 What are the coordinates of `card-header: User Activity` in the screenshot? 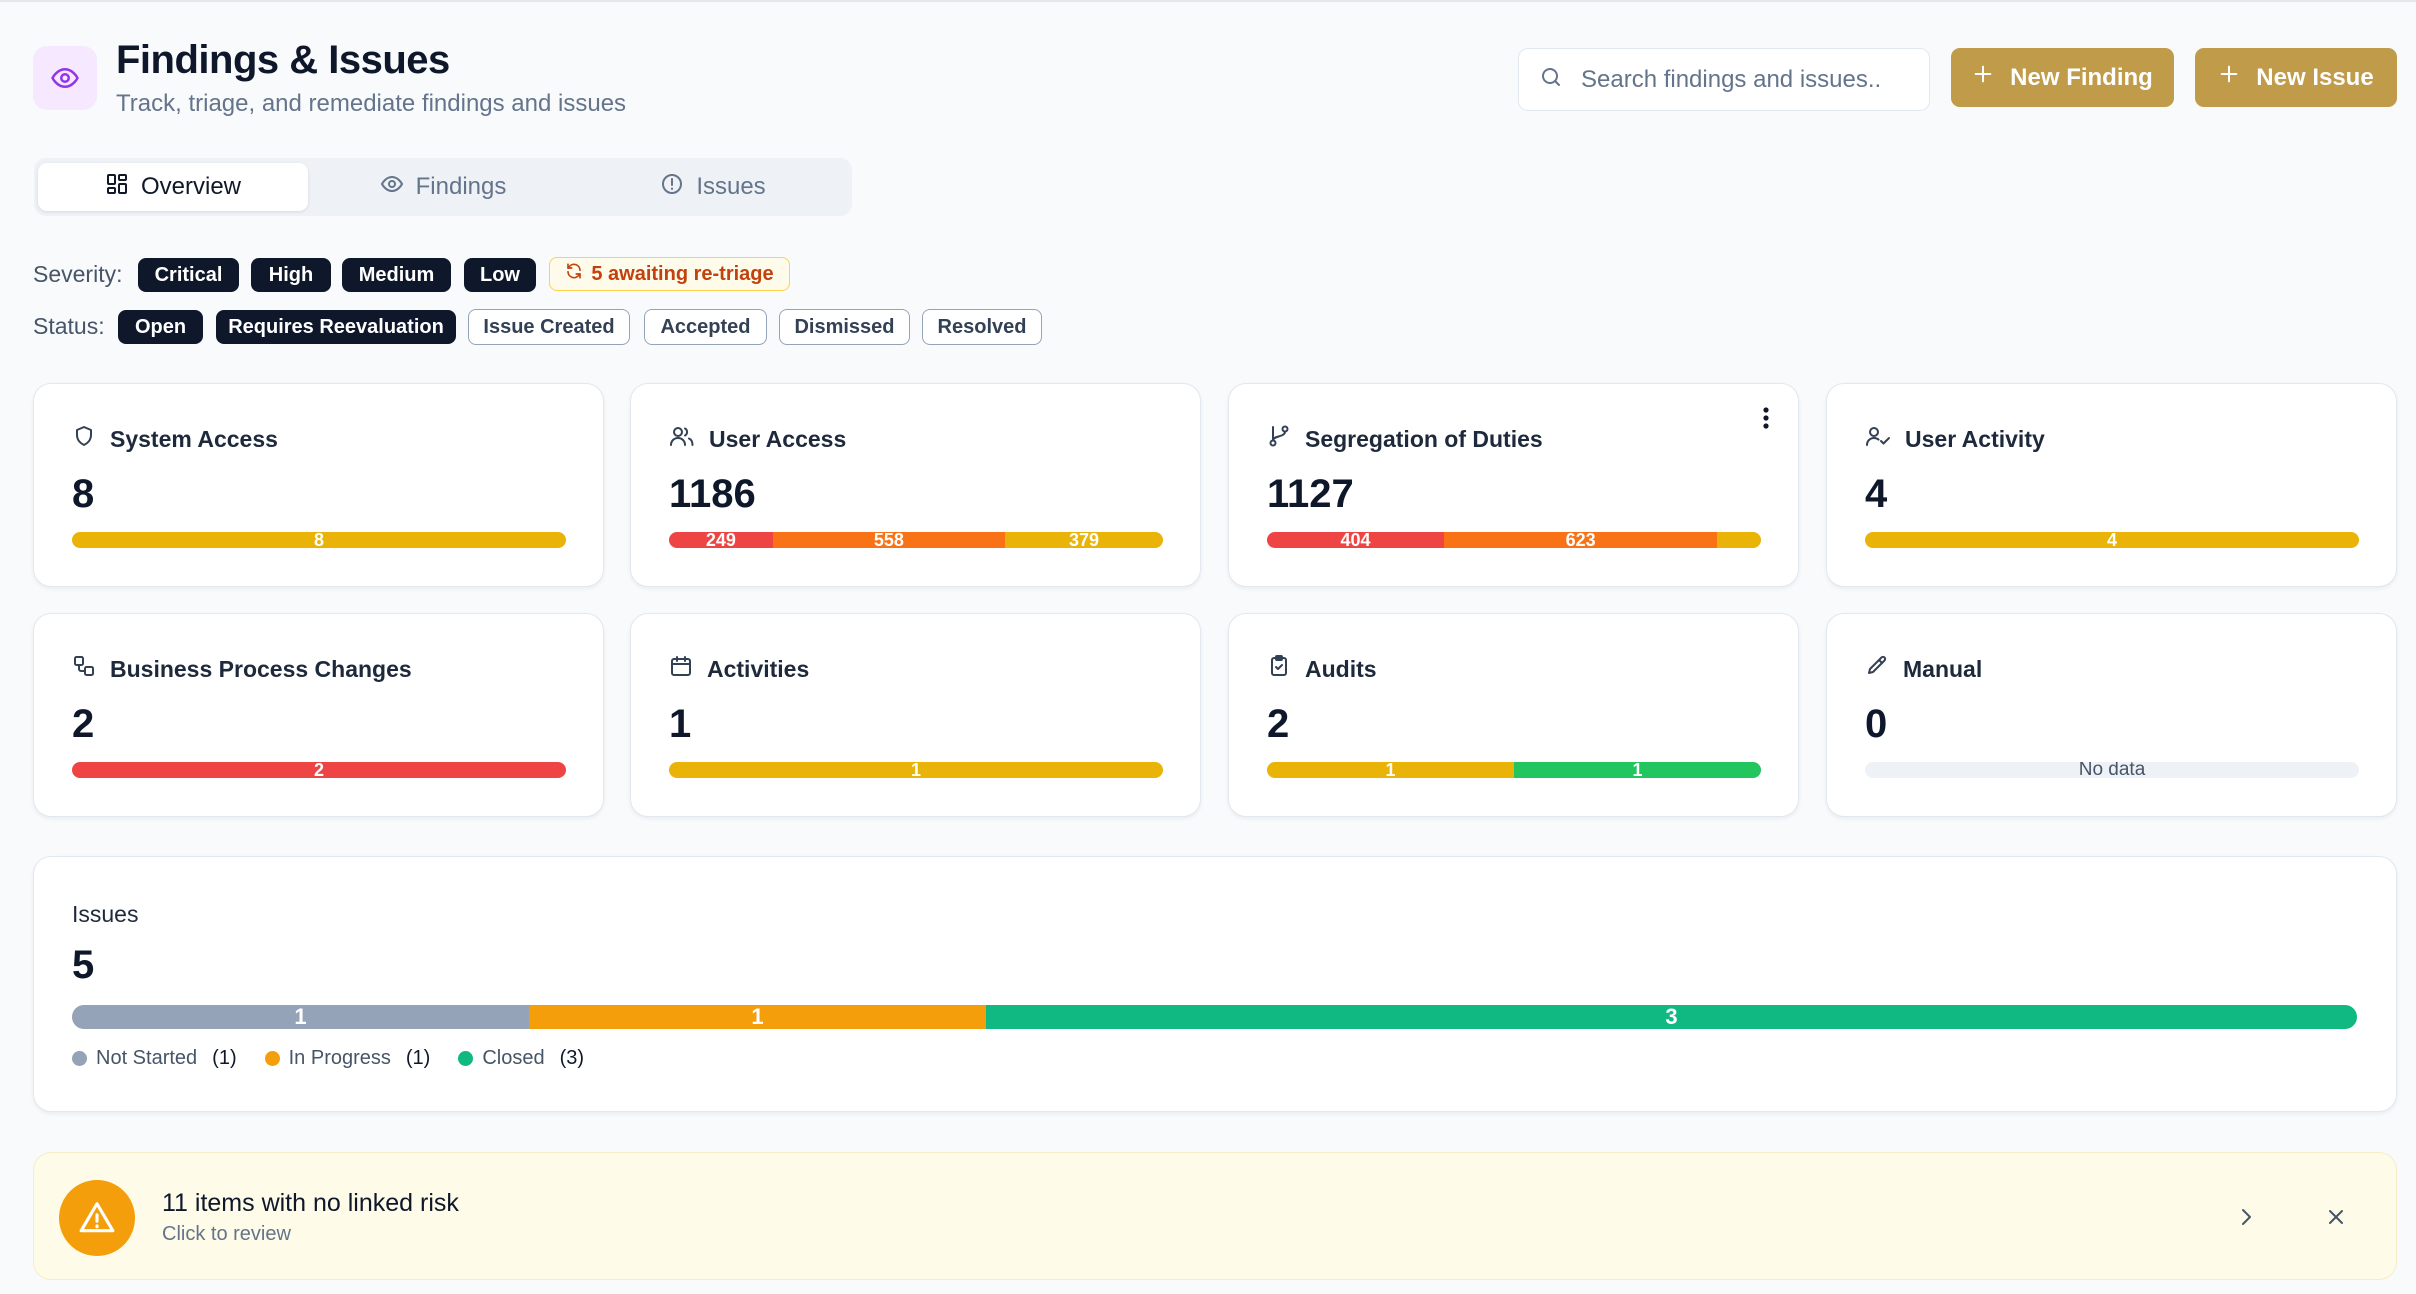 It's located at (1955, 439).